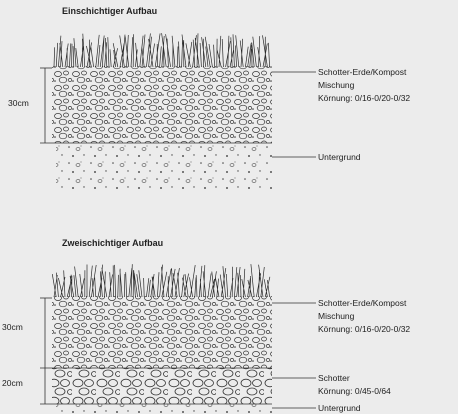  Describe the element at coordinates (162, 386) in the screenshot. I see `coarse-gravel-layer` at that location.